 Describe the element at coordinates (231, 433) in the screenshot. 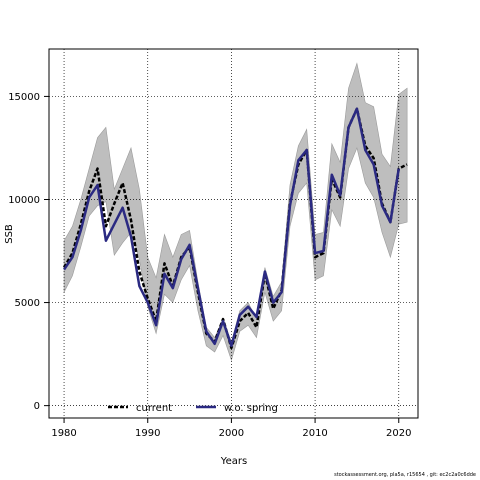

I see `x-tick-label-2000: 2000` at that location.